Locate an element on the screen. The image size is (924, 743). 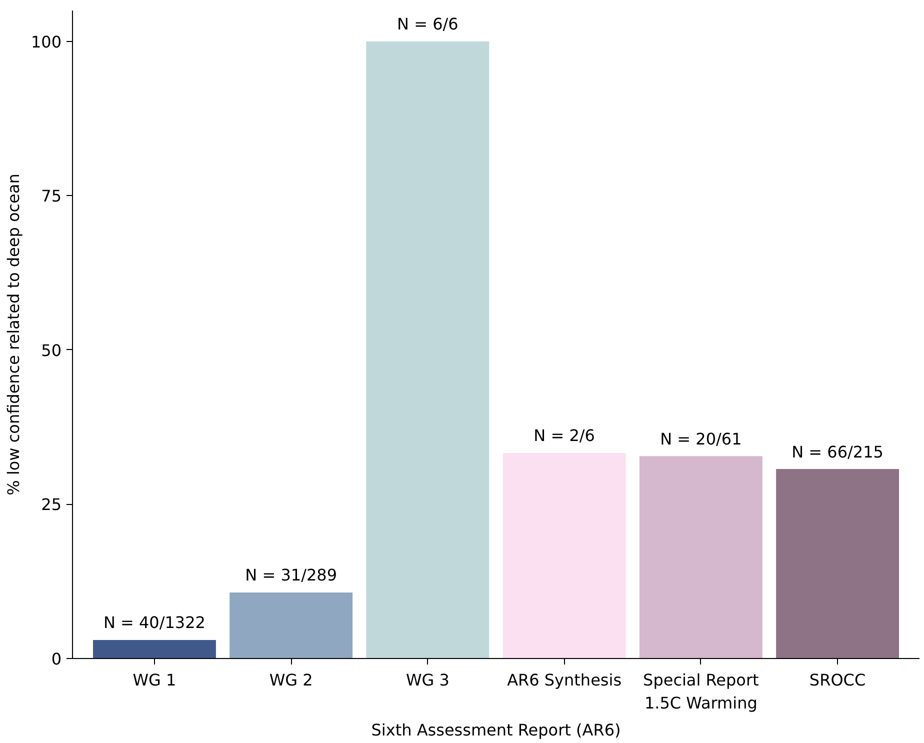
data-label: N = 20/61 is located at coordinates (701, 438).